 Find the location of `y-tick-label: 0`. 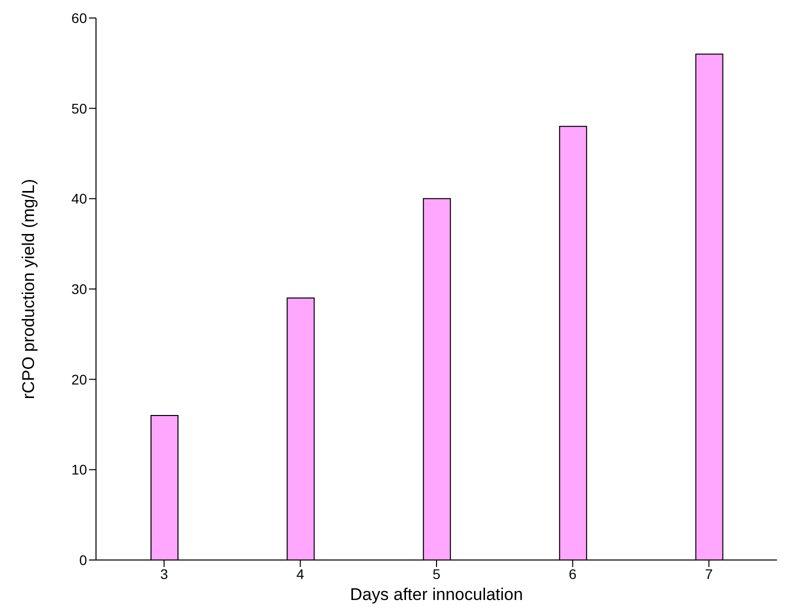

y-tick-label: 0 is located at coordinates (83, 560).